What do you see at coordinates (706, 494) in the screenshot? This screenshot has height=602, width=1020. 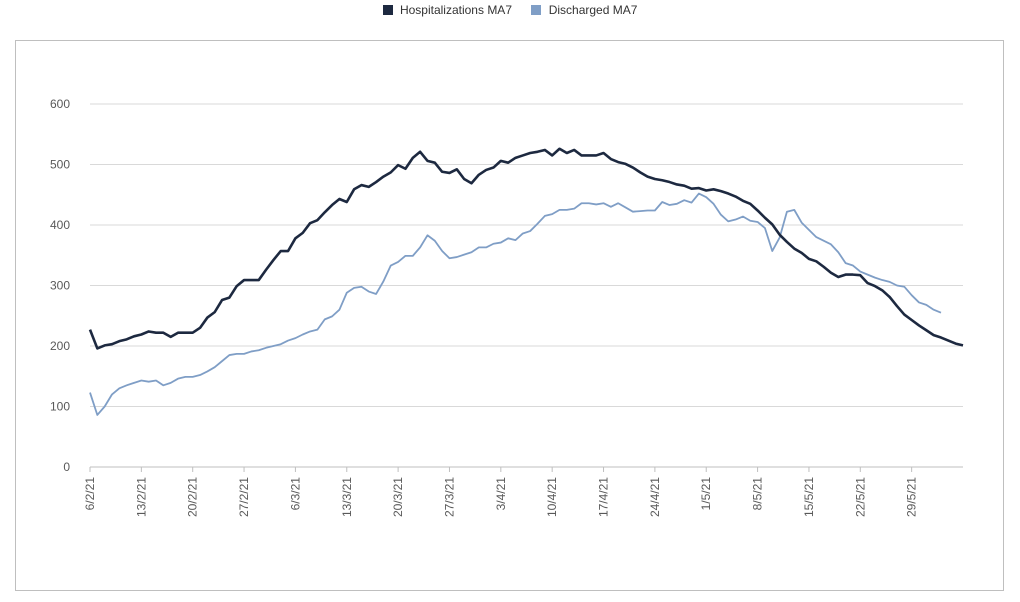 I see `x-tick-label: 1/5/21` at bounding box center [706, 494].